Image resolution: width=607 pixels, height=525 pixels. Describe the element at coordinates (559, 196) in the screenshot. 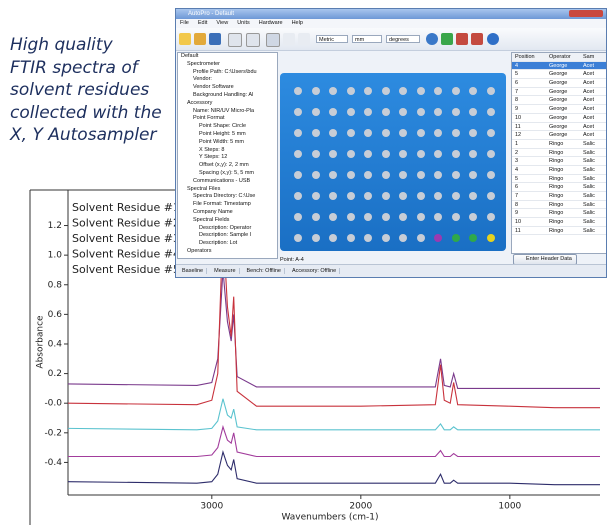

I see `table-row: 7 Ringo Salic` at that location.